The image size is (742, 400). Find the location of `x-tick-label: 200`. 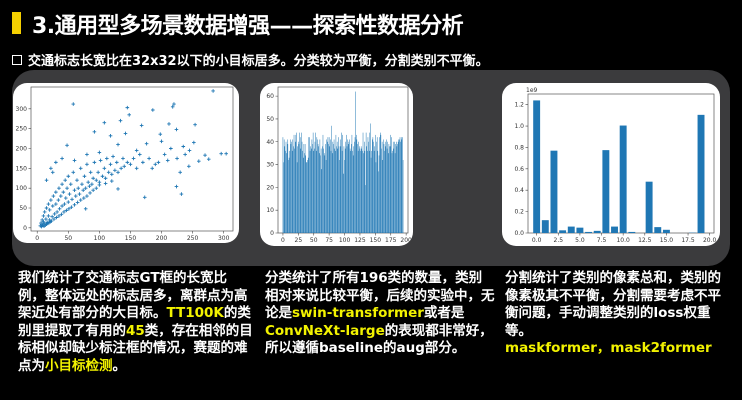

x-tick-label: 200 is located at coordinates (406, 240).